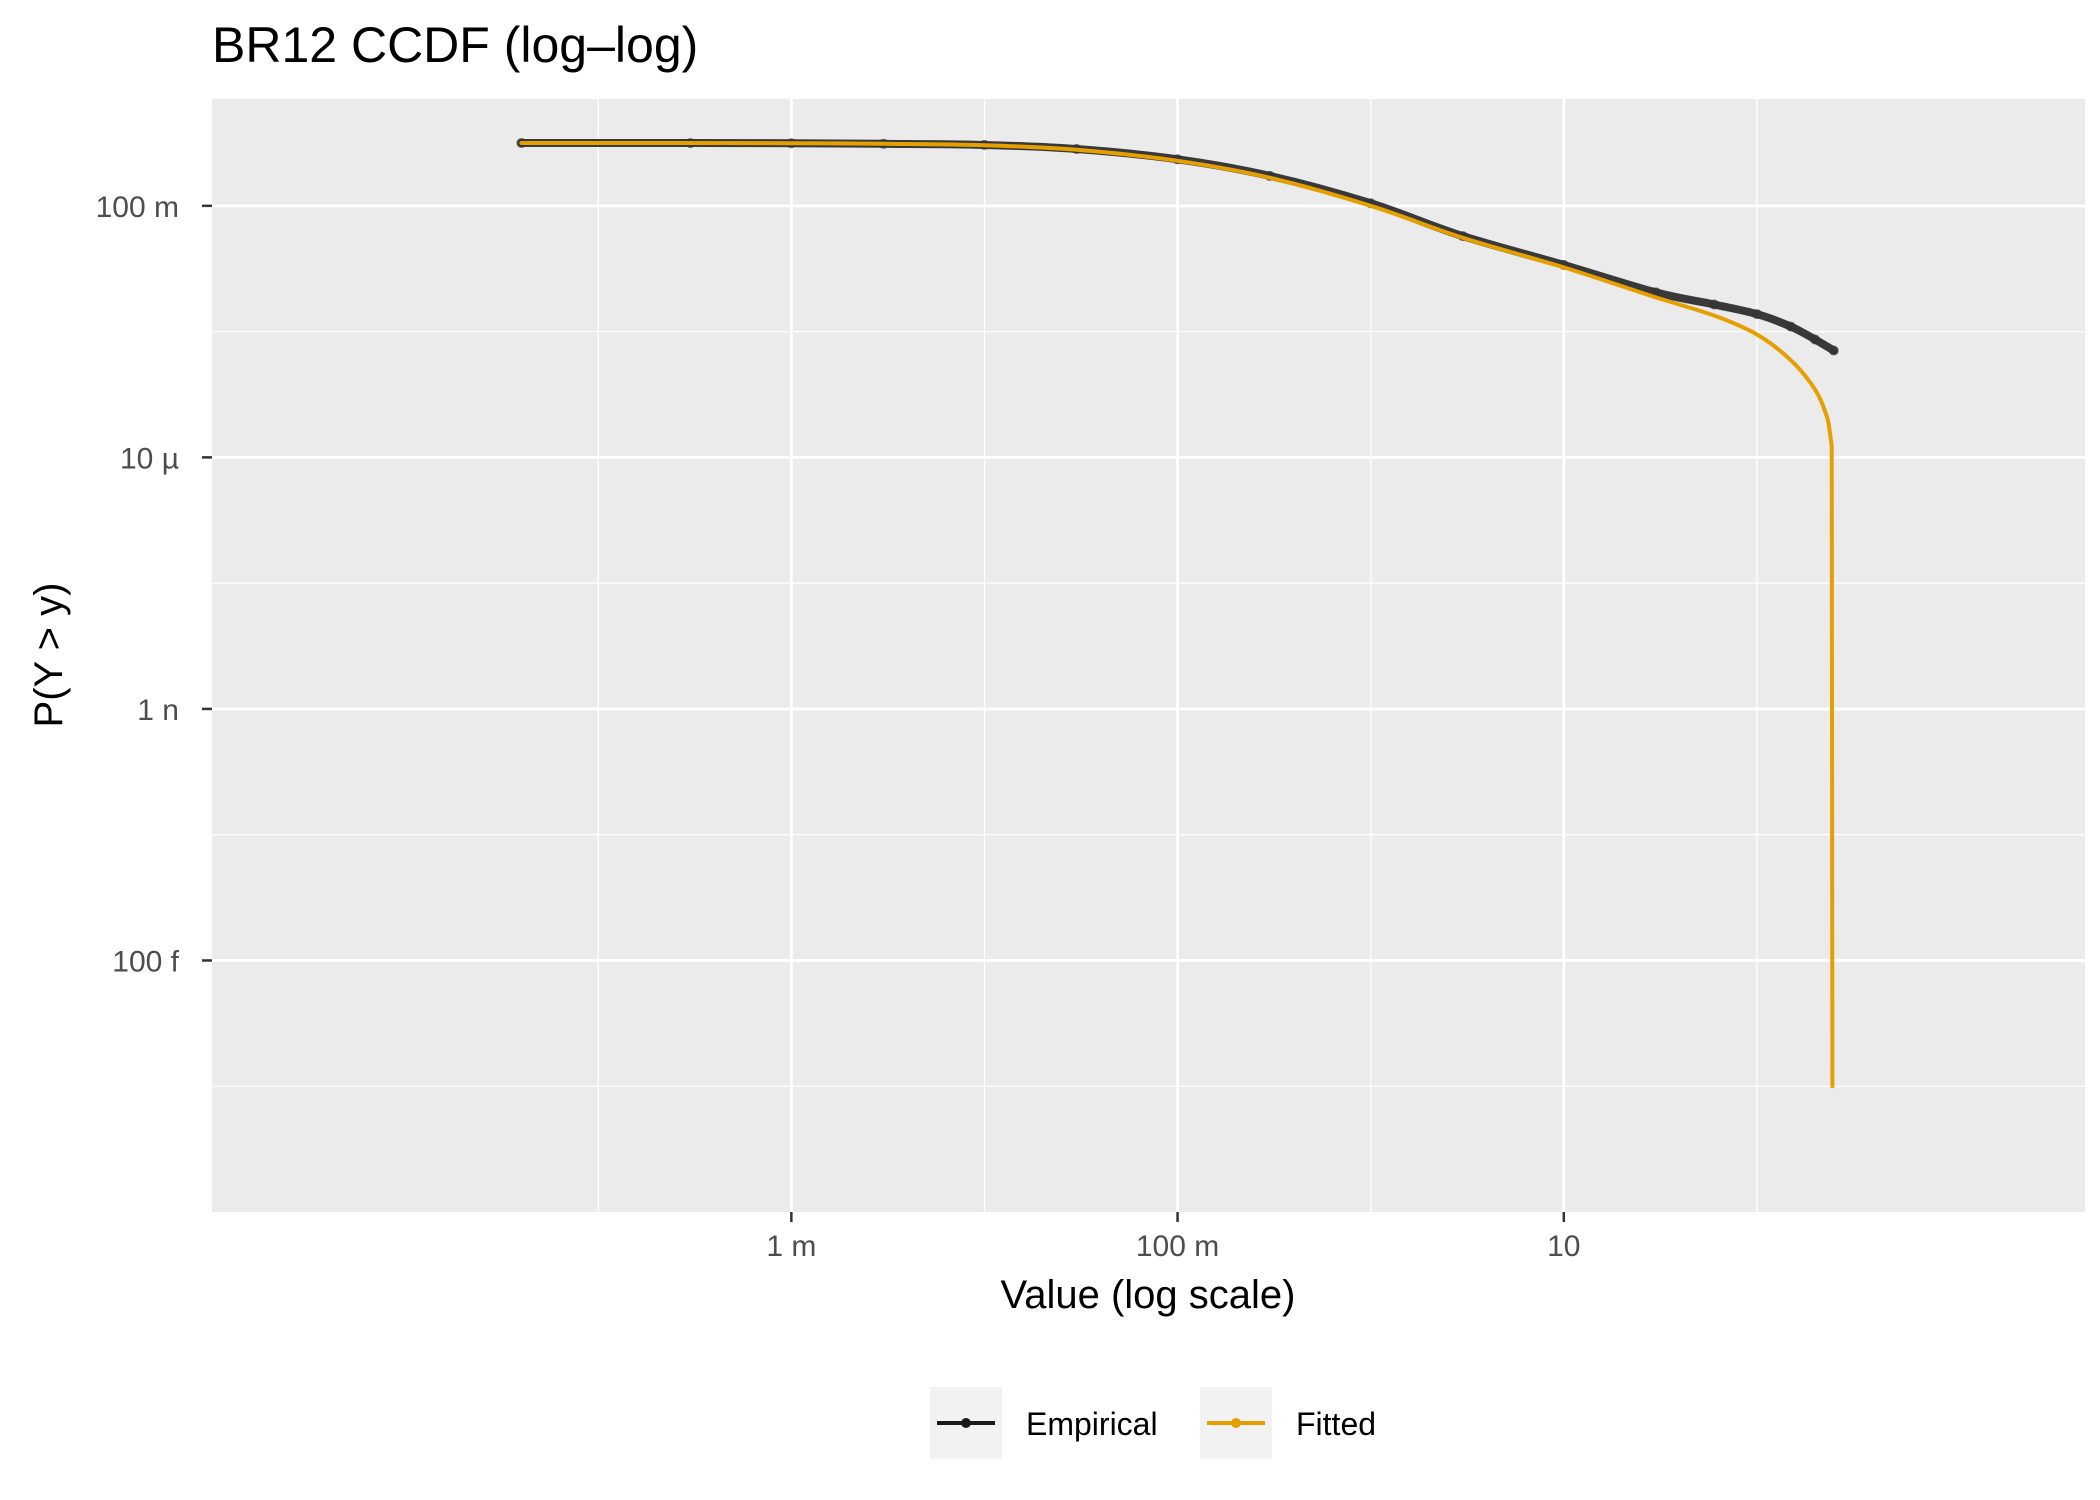  I want to click on y-tick-label: 1 n, so click(158, 710).